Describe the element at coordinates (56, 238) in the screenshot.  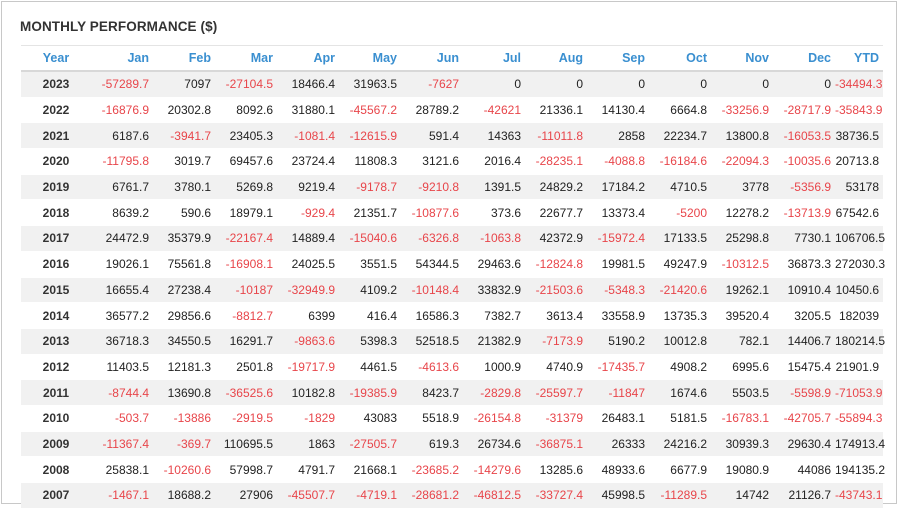
I see `year-cell: 2017` at that location.